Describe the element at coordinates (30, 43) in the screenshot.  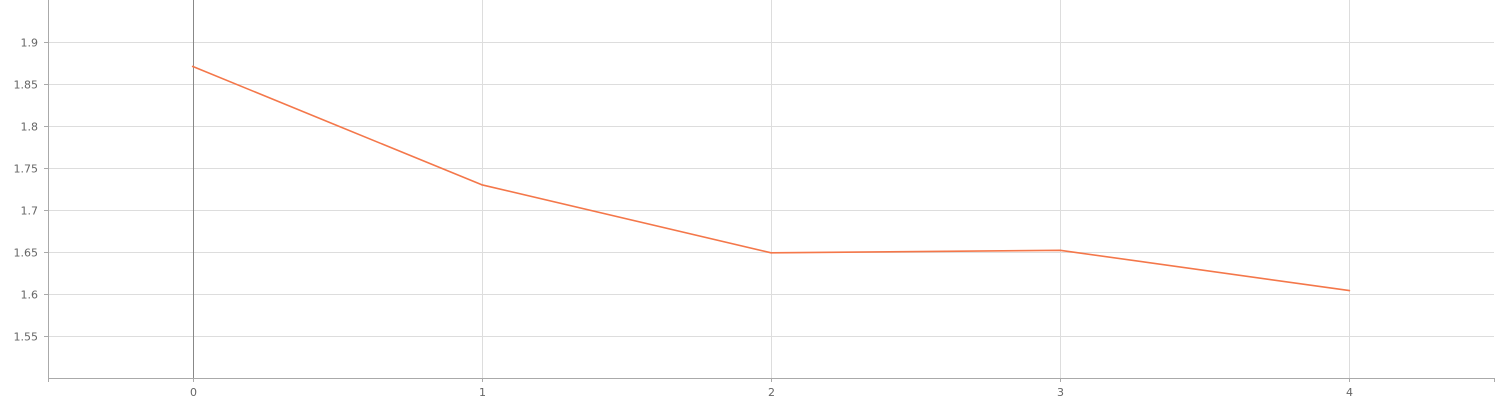
I see `y-tick-label: 1.9` at that location.